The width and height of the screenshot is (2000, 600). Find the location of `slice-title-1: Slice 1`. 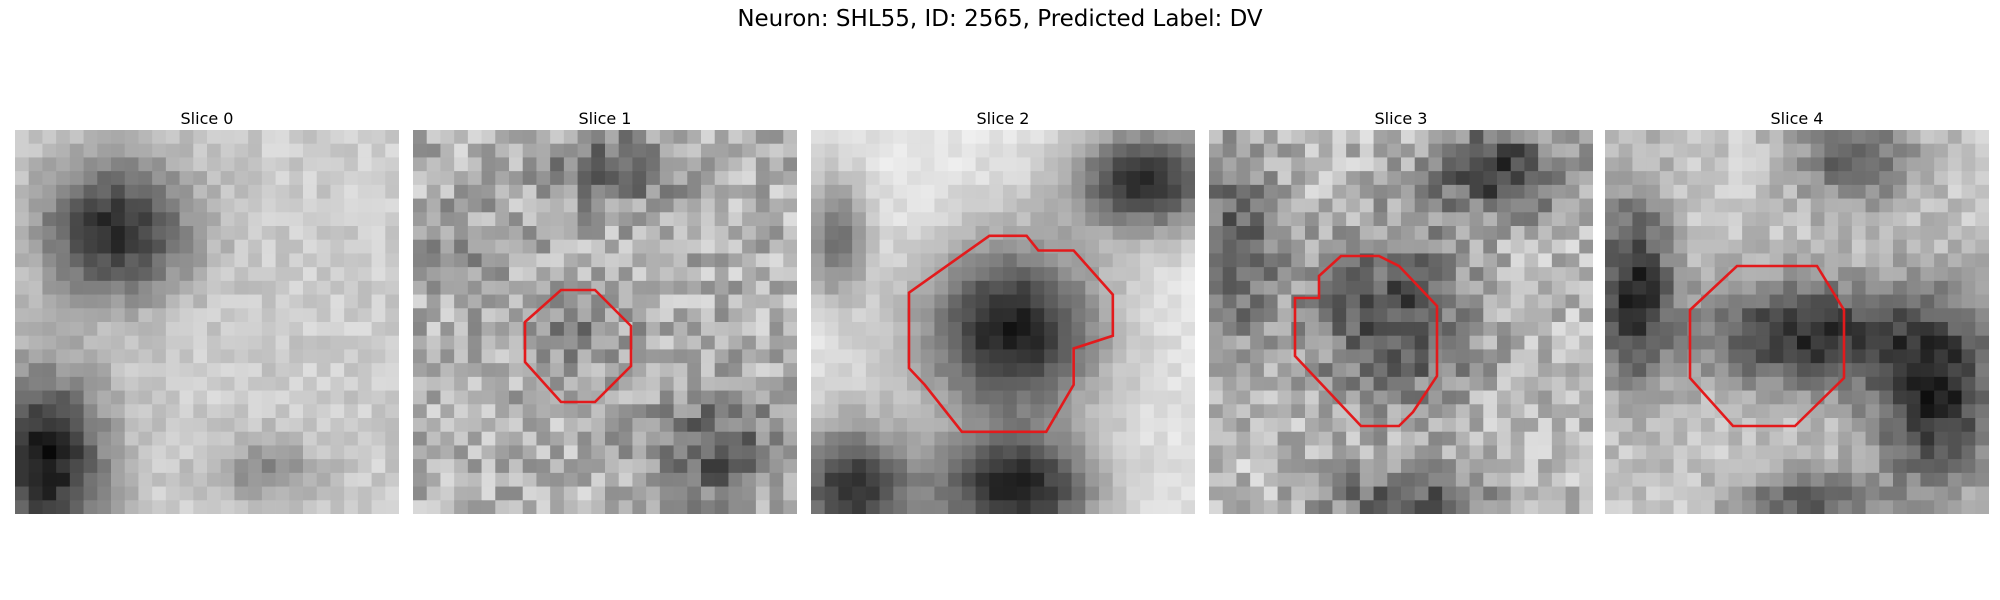

slice-title-1: Slice 1 is located at coordinates (605, 118).